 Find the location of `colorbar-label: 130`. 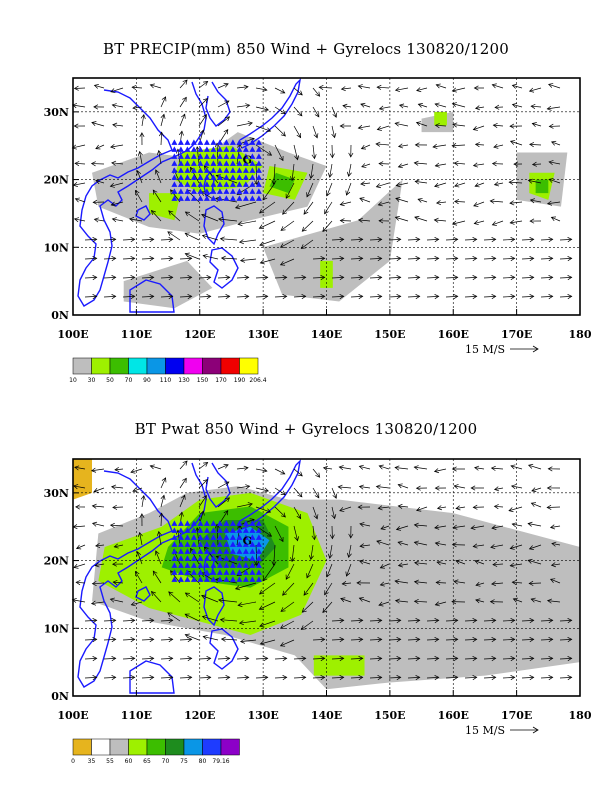

colorbar-label: 130 is located at coordinates (184, 380).